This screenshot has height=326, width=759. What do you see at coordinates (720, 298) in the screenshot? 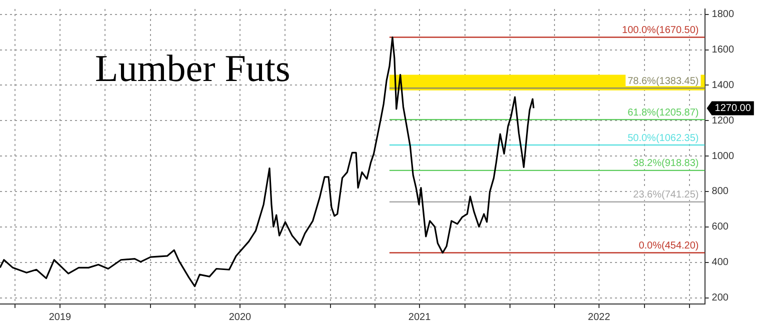
I see `y-tick-label: 200` at bounding box center [720, 298].